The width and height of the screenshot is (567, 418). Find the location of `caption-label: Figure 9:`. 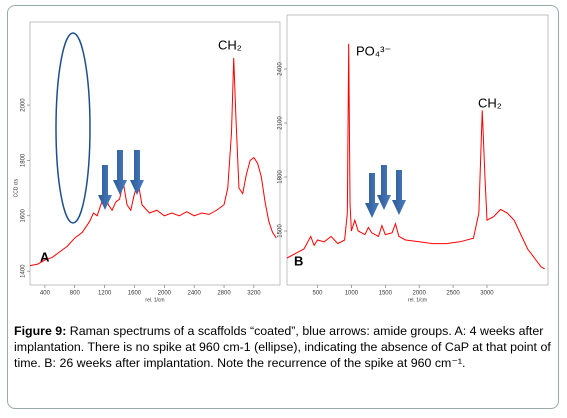

caption-label: Figure 9: is located at coordinates (40, 331).